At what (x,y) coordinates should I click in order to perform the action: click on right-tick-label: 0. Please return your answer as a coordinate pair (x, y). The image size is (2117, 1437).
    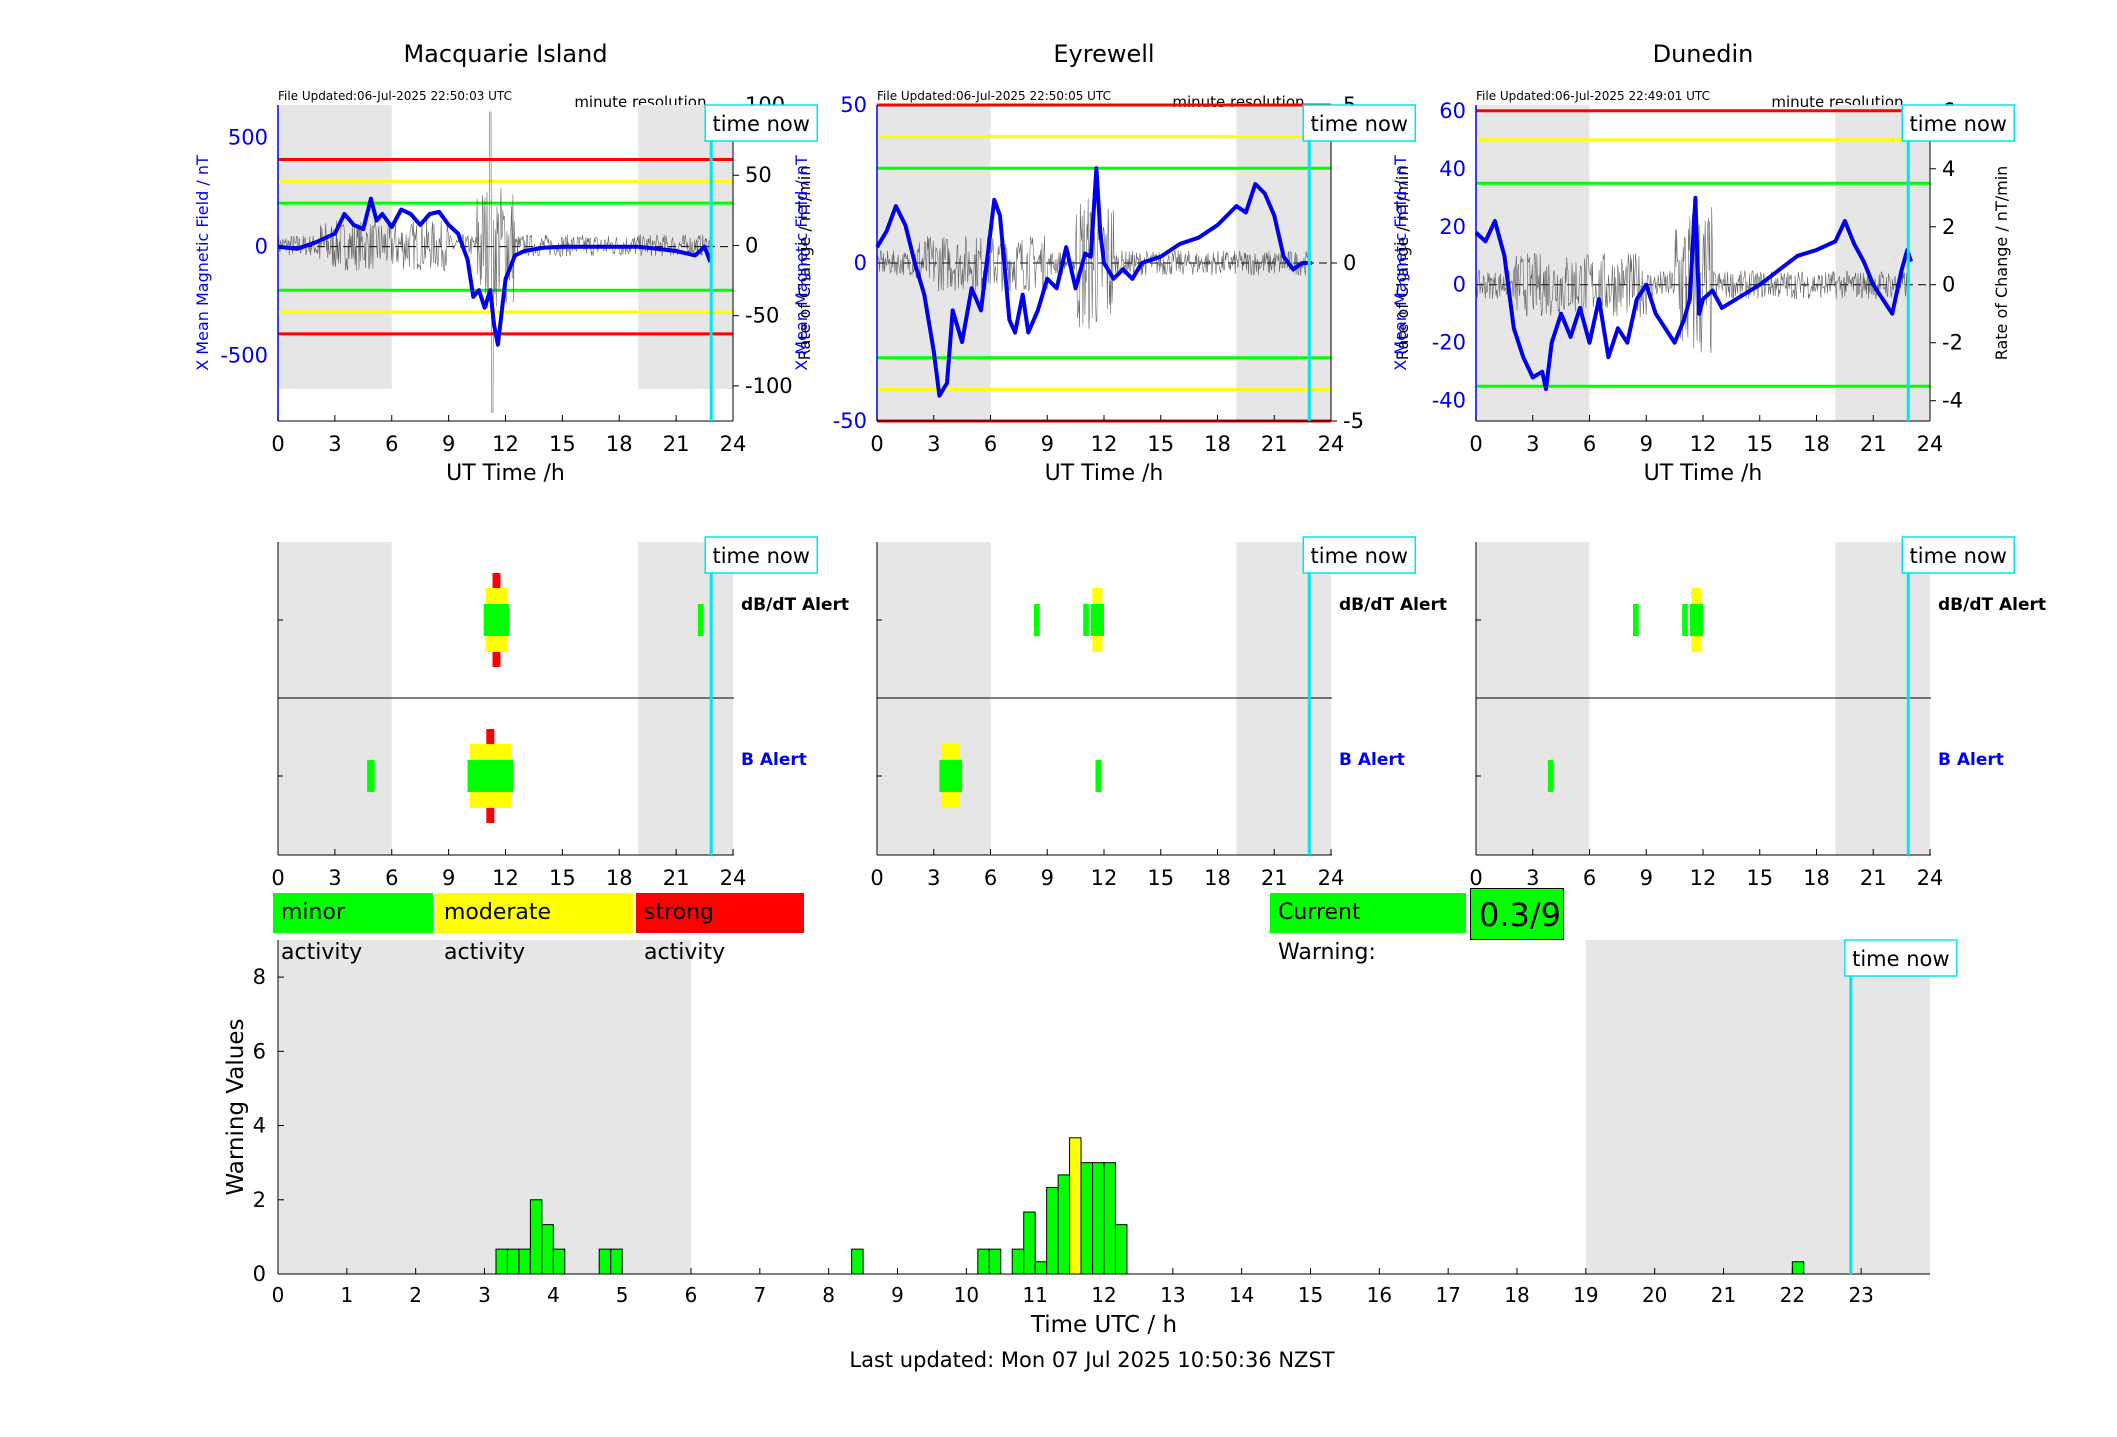
    Looking at the image, I should click on (1948, 285).